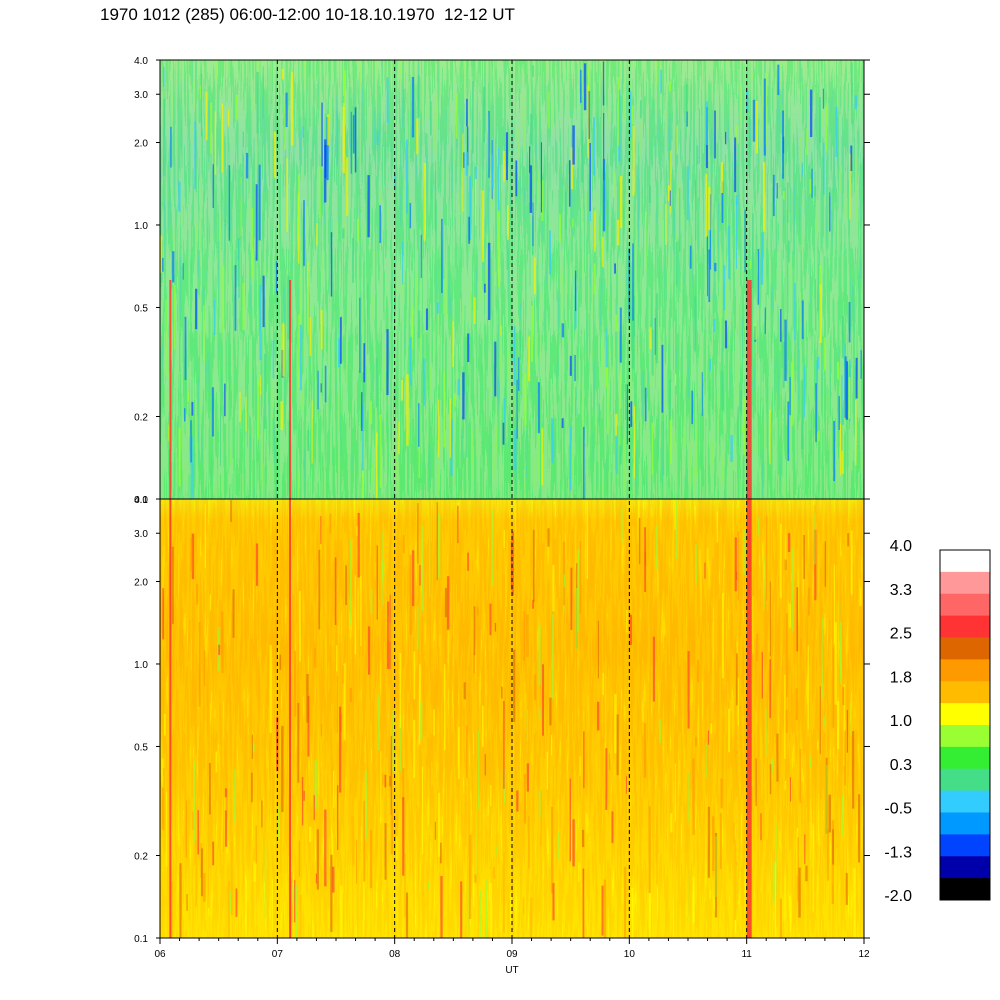 This screenshot has height=1000, width=1000. I want to click on colorbar-segment, so click(965, 626).